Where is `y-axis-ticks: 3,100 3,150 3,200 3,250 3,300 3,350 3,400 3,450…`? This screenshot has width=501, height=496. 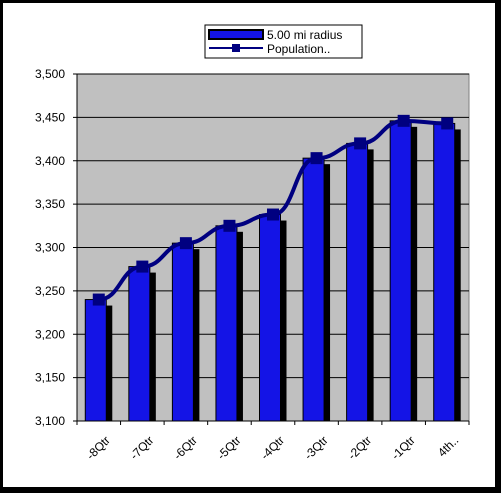
y-axis-ticks: 3,100 3,150 3,200 3,250 3,300 3,350 3,400 3,450… is located at coordinates (56, 247).